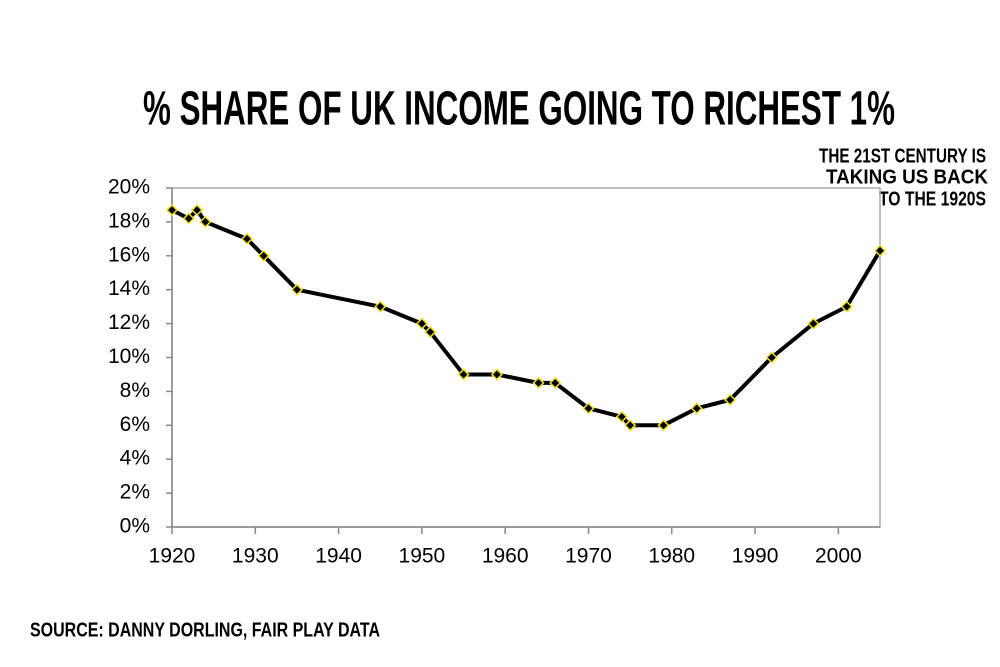  What do you see at coordinates (129, 356) in the screenshot?
I see `y-tick-label: 10%` at bounding box center [129, 356].